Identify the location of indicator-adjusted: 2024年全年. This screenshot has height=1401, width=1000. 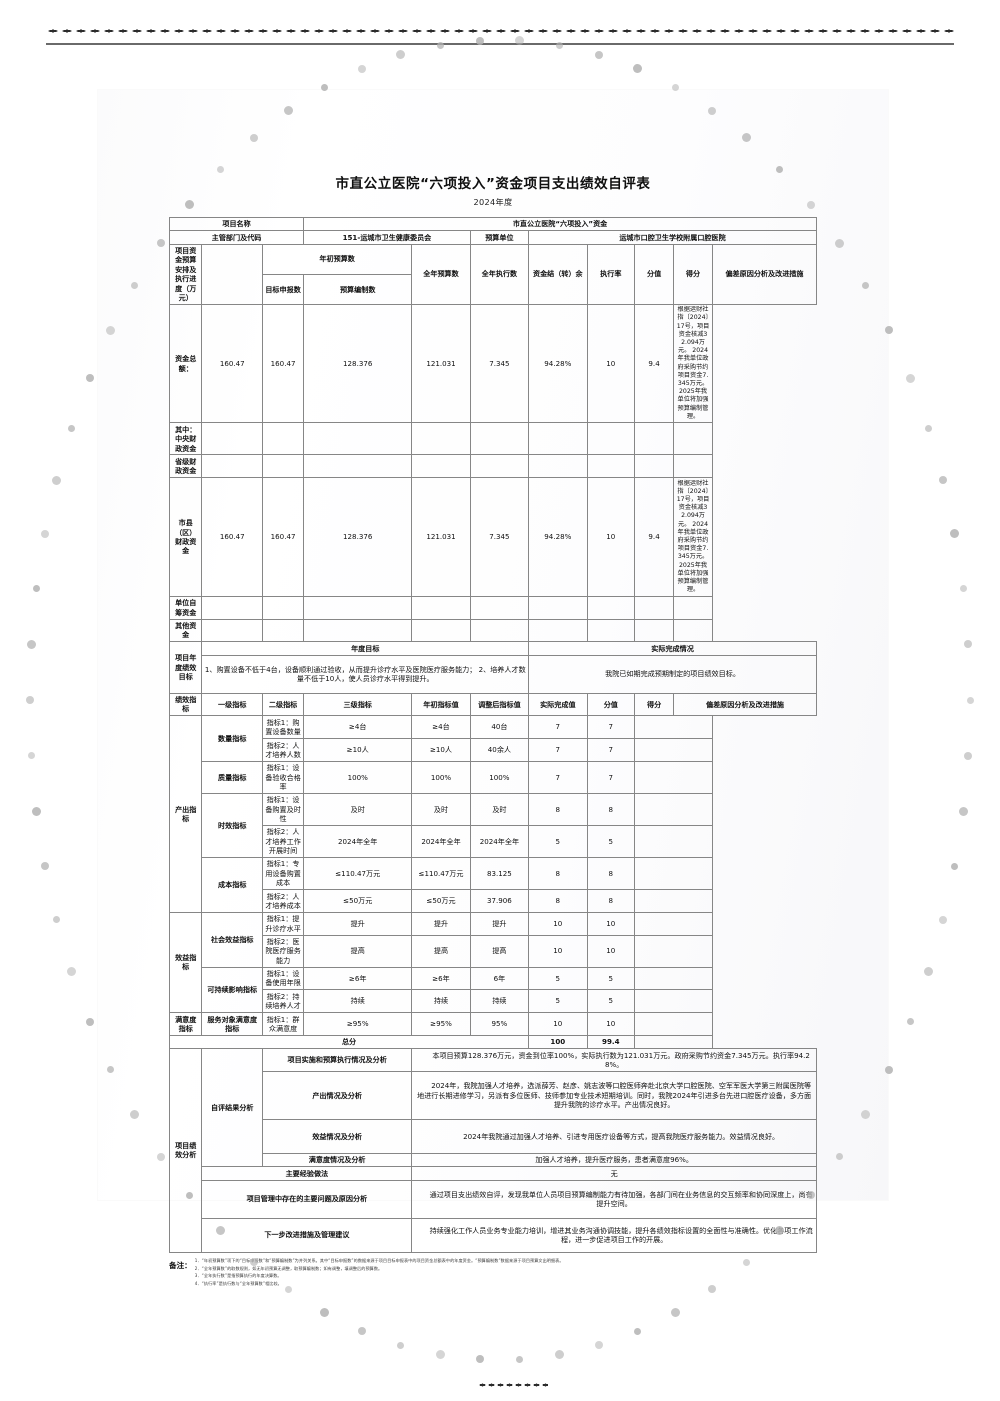
(441, 841).